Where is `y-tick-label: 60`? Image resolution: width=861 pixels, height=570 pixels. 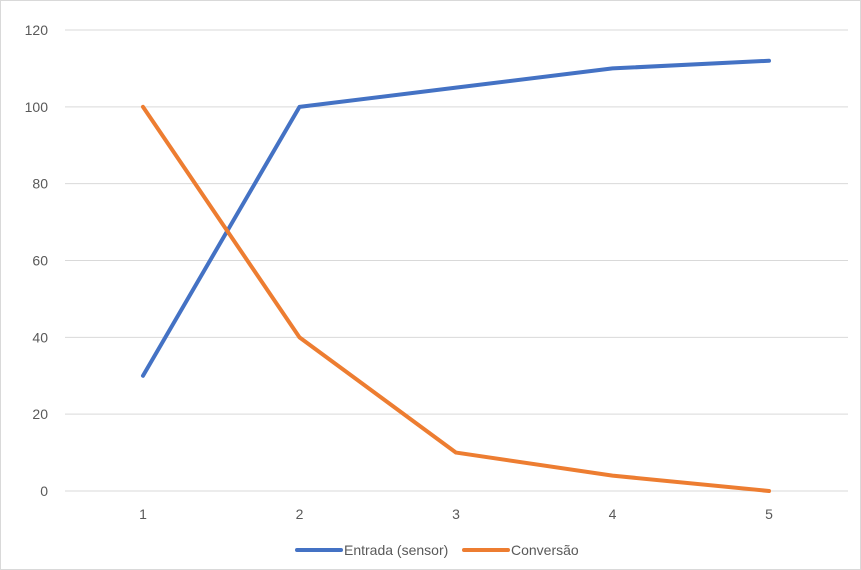
y-tick-label: 60 is located at coordinates (40, 261).